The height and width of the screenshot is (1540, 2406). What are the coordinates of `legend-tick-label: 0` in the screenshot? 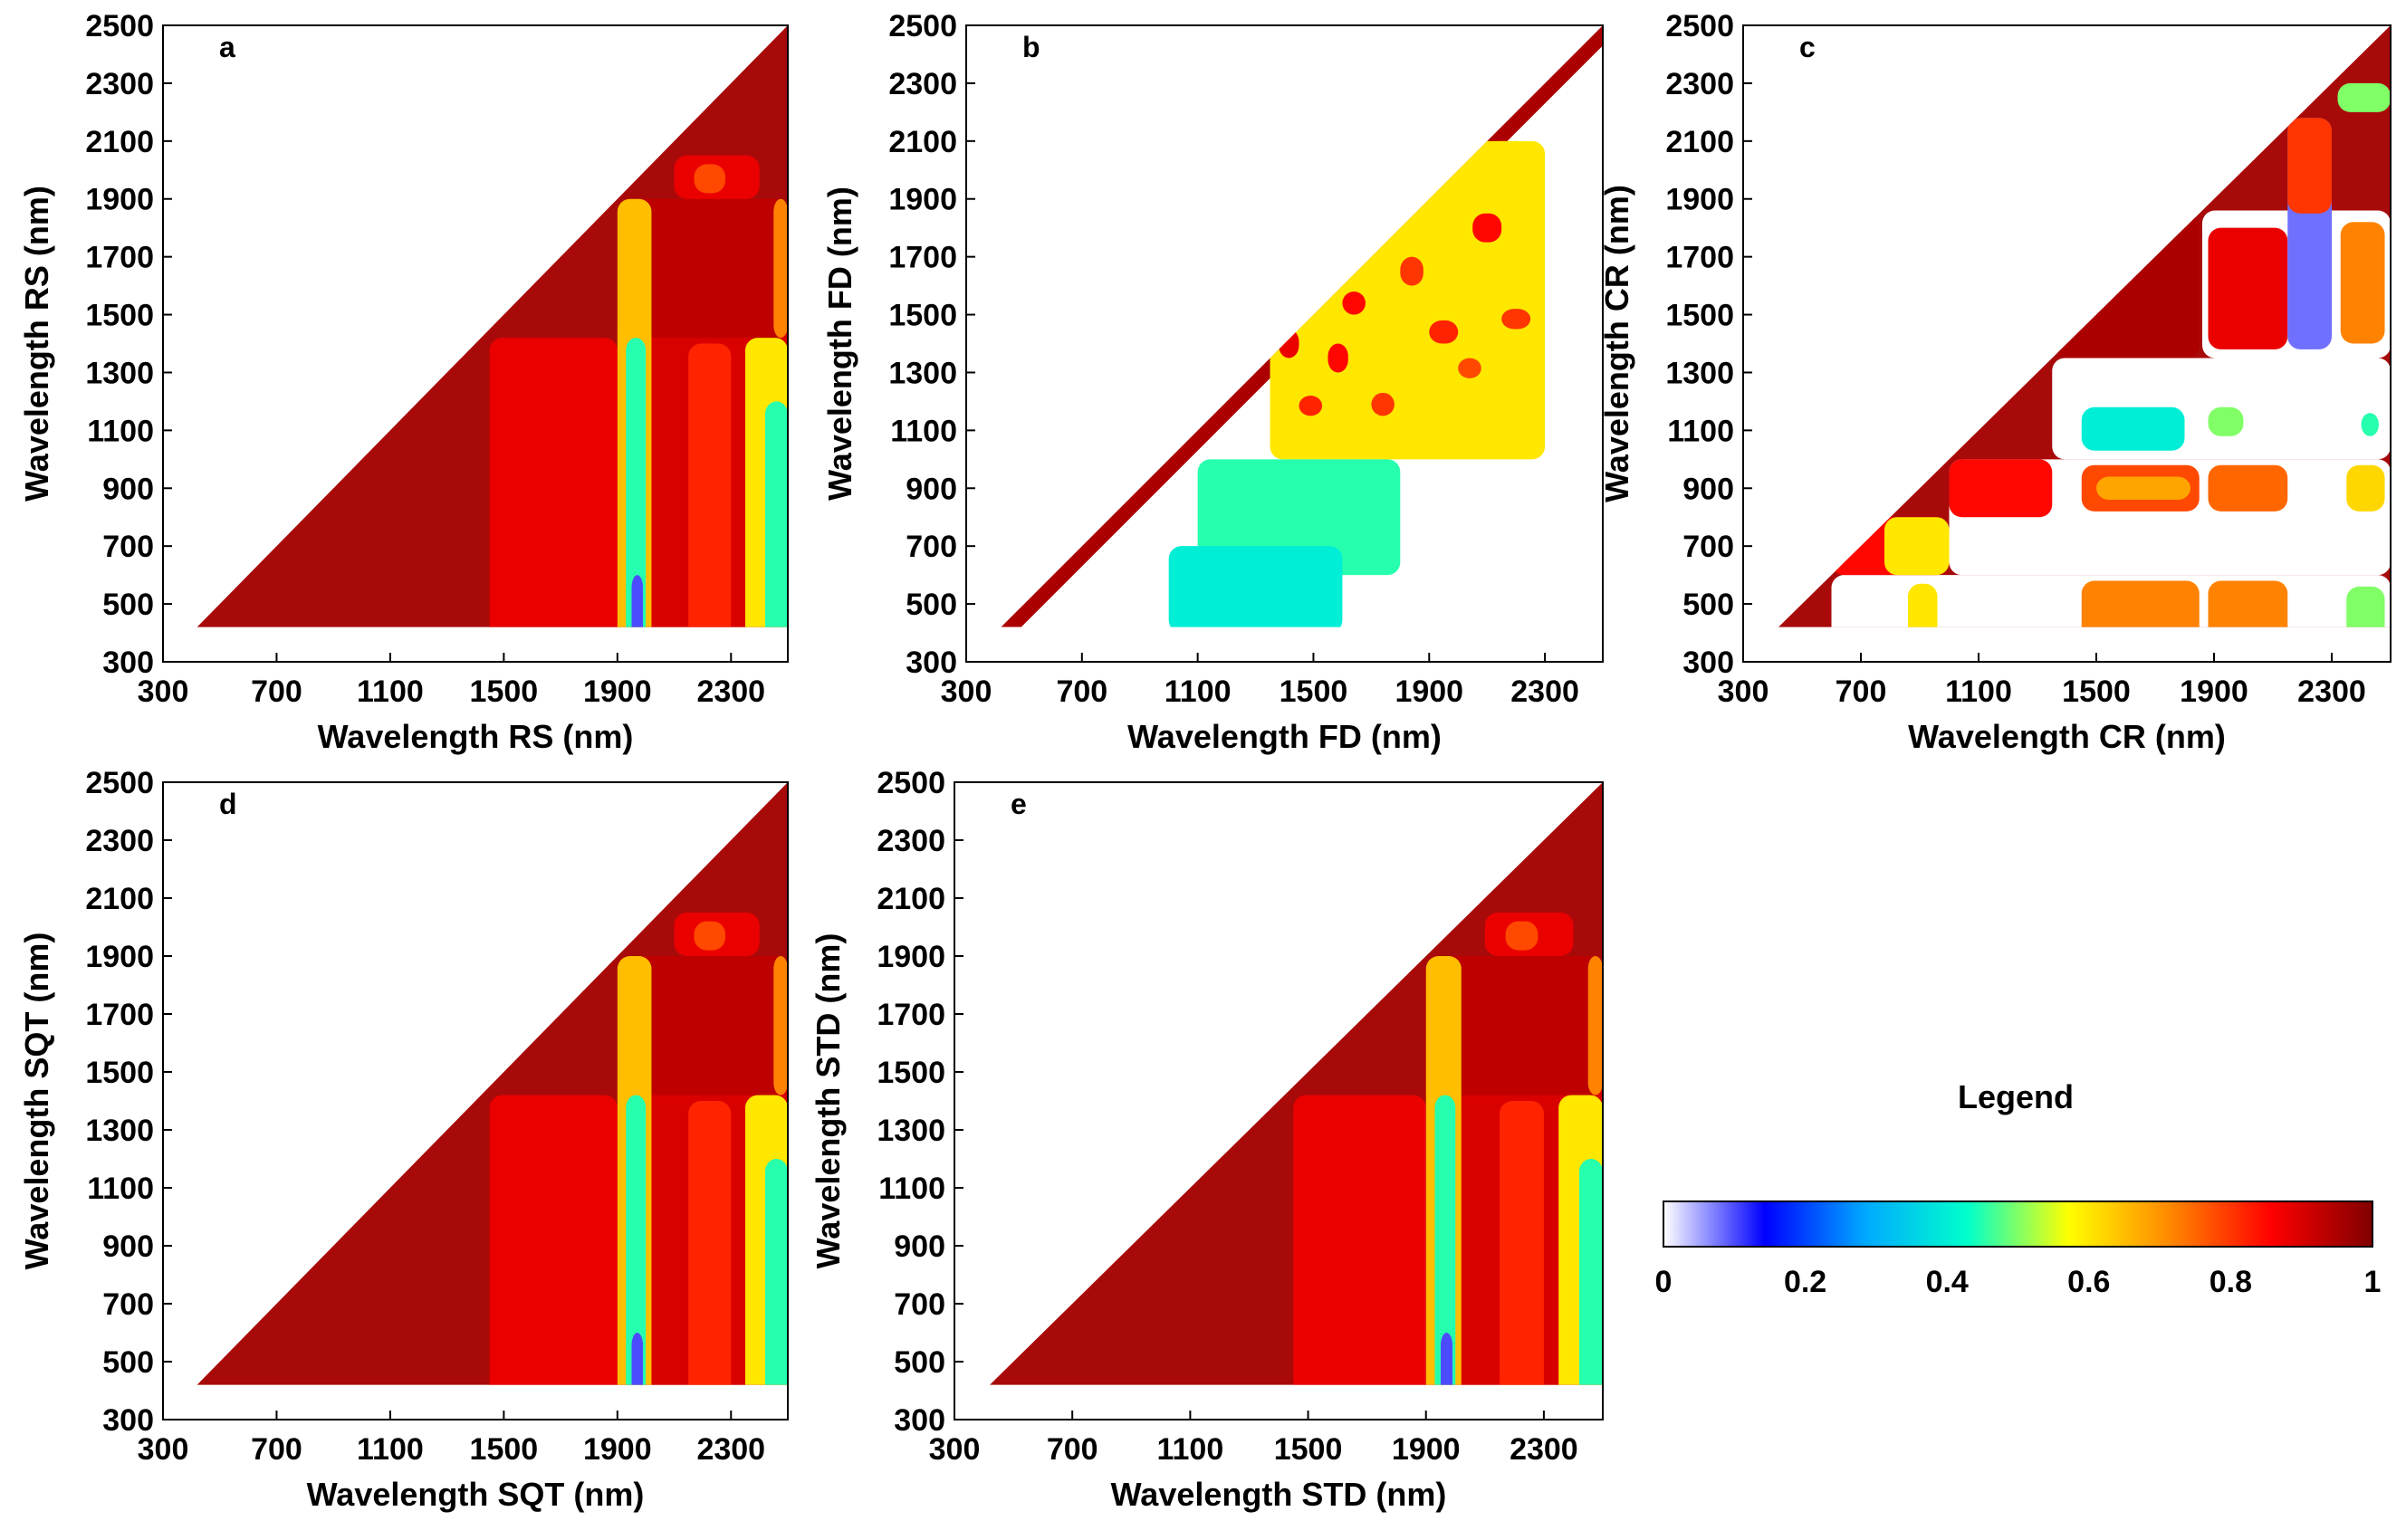 It's located at (1664, 1282).